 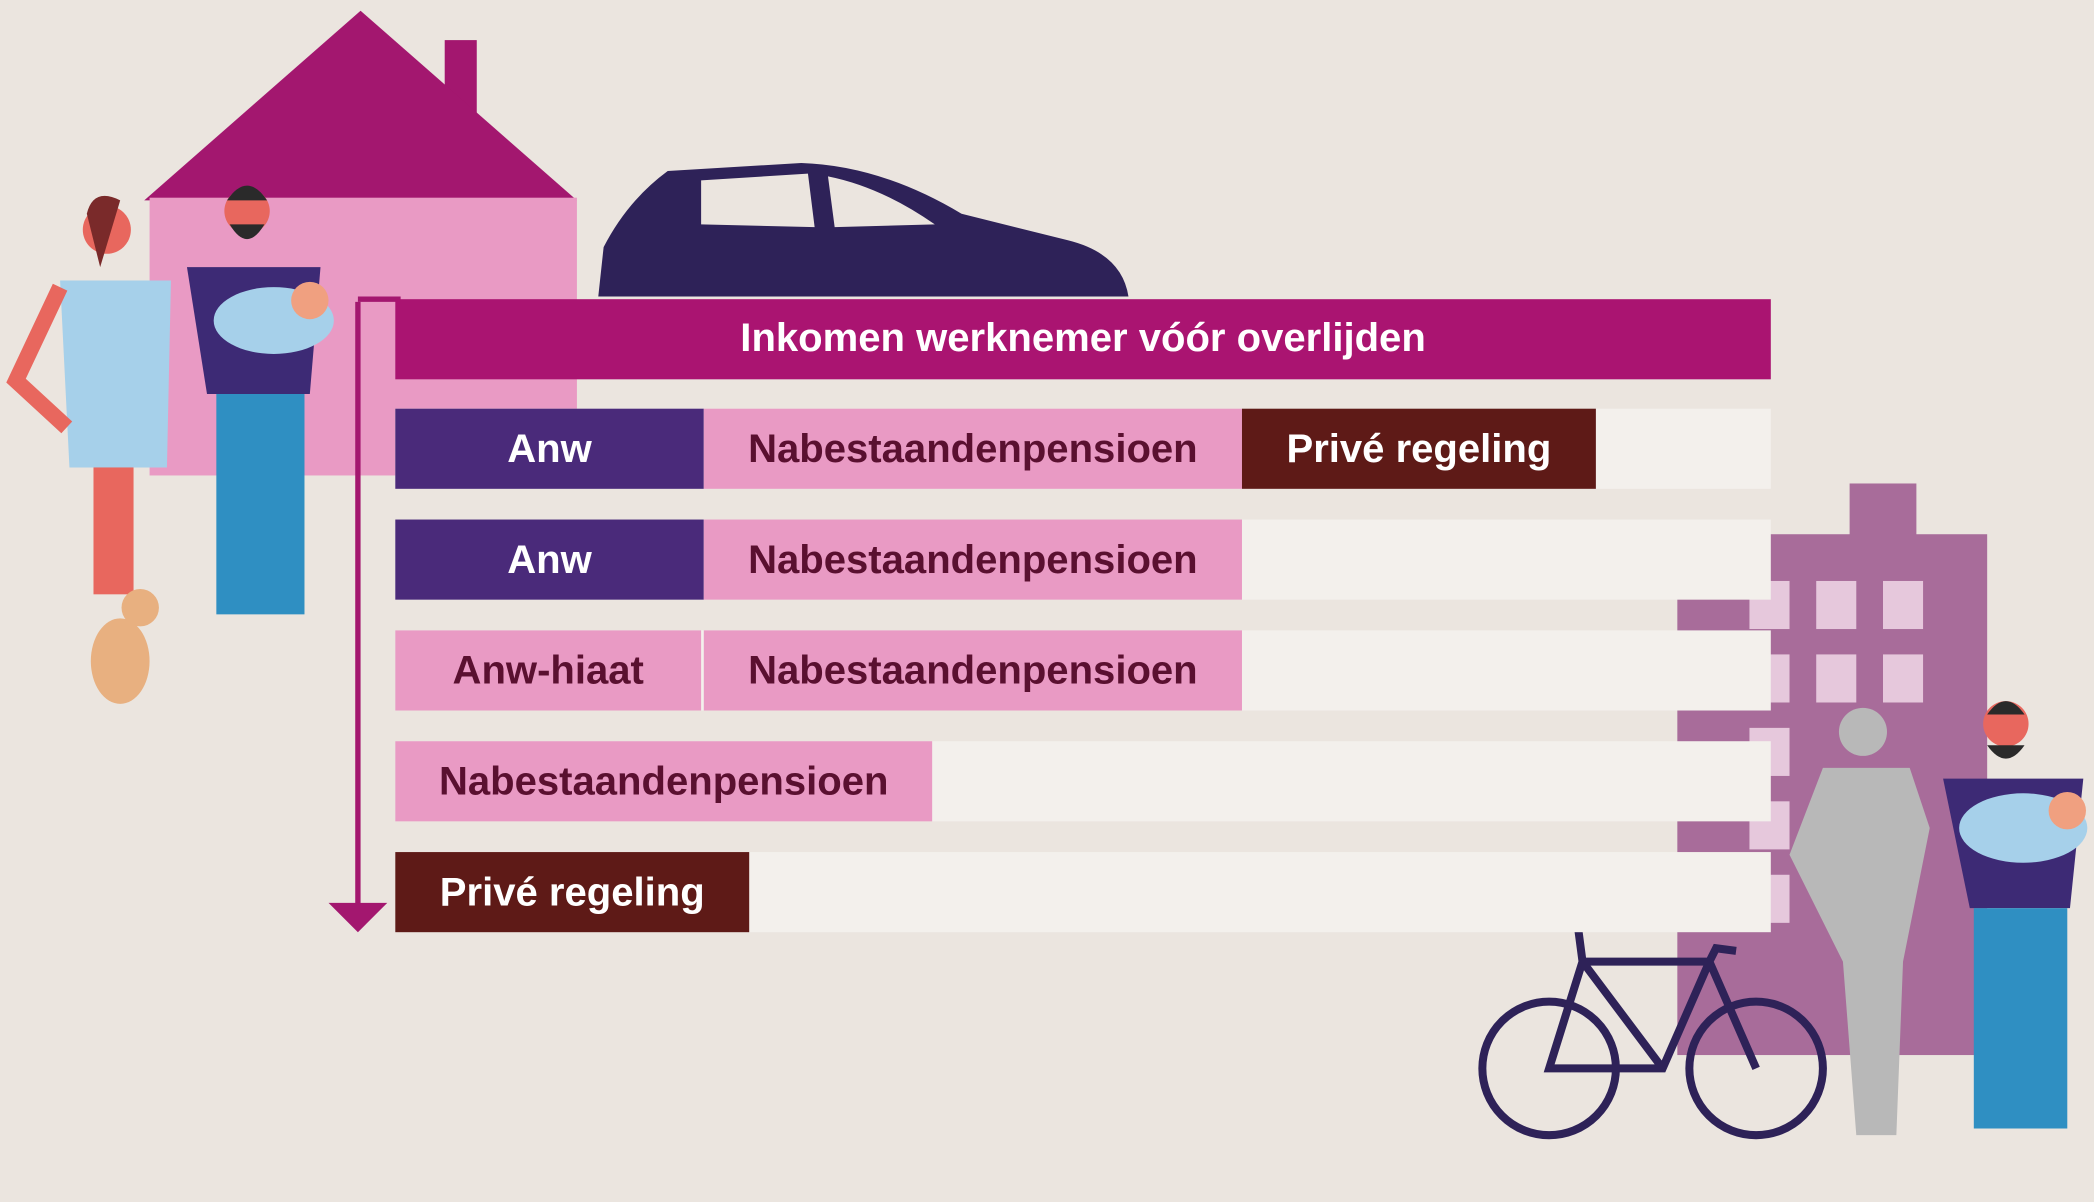 I want to click on woman-dress, so click(x=115, y=374).